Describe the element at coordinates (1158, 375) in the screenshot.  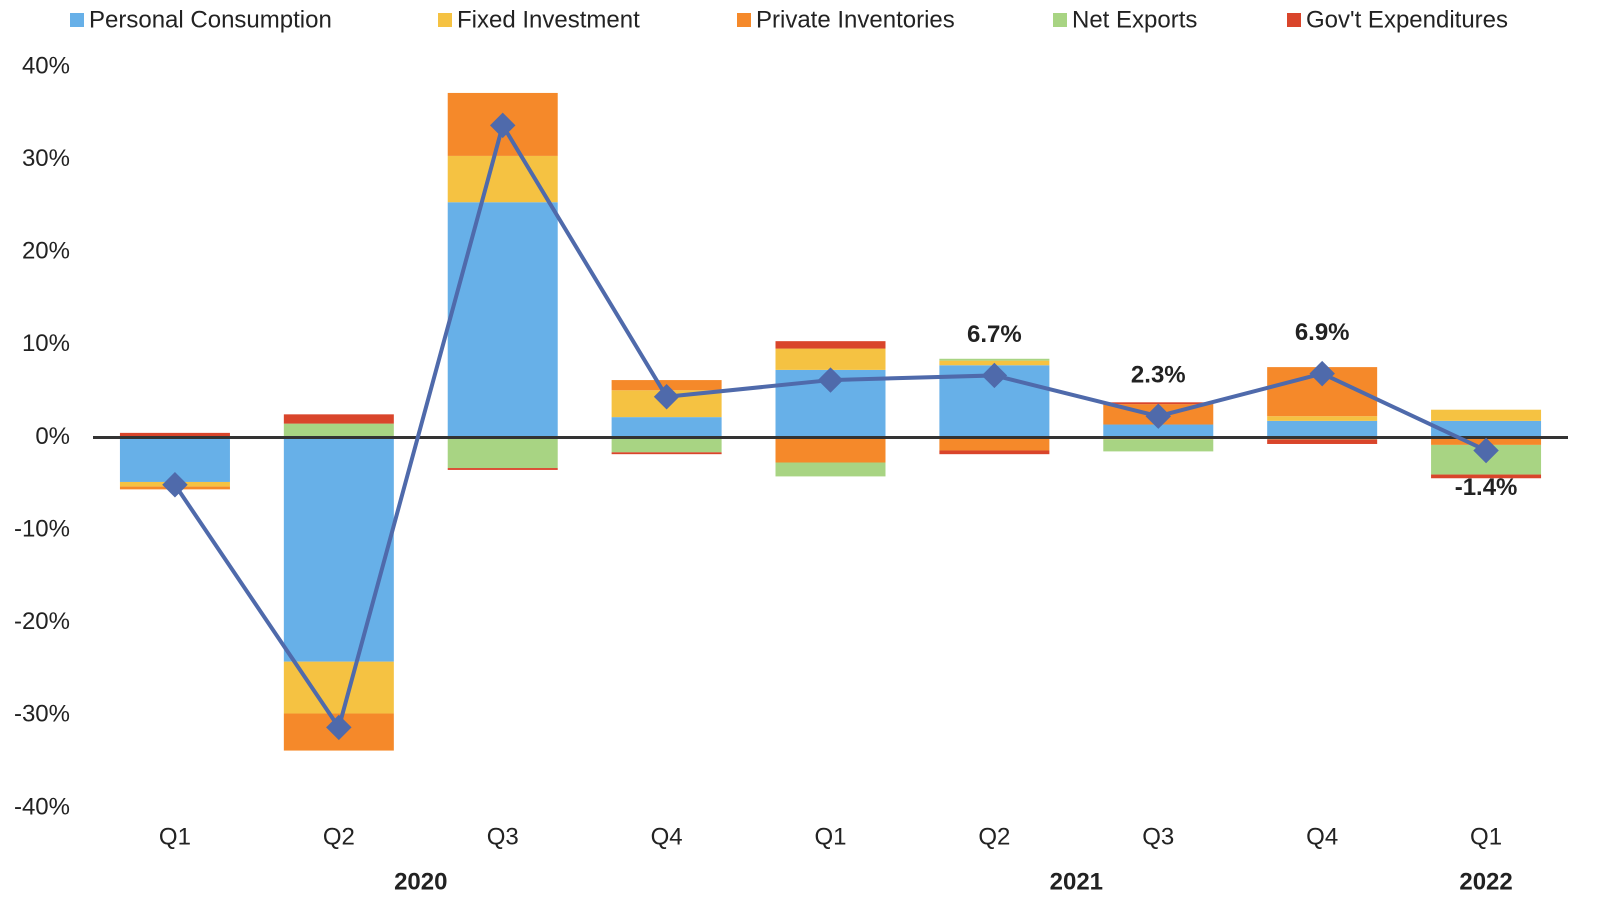
I see `data-label: 2.3%` at that location.